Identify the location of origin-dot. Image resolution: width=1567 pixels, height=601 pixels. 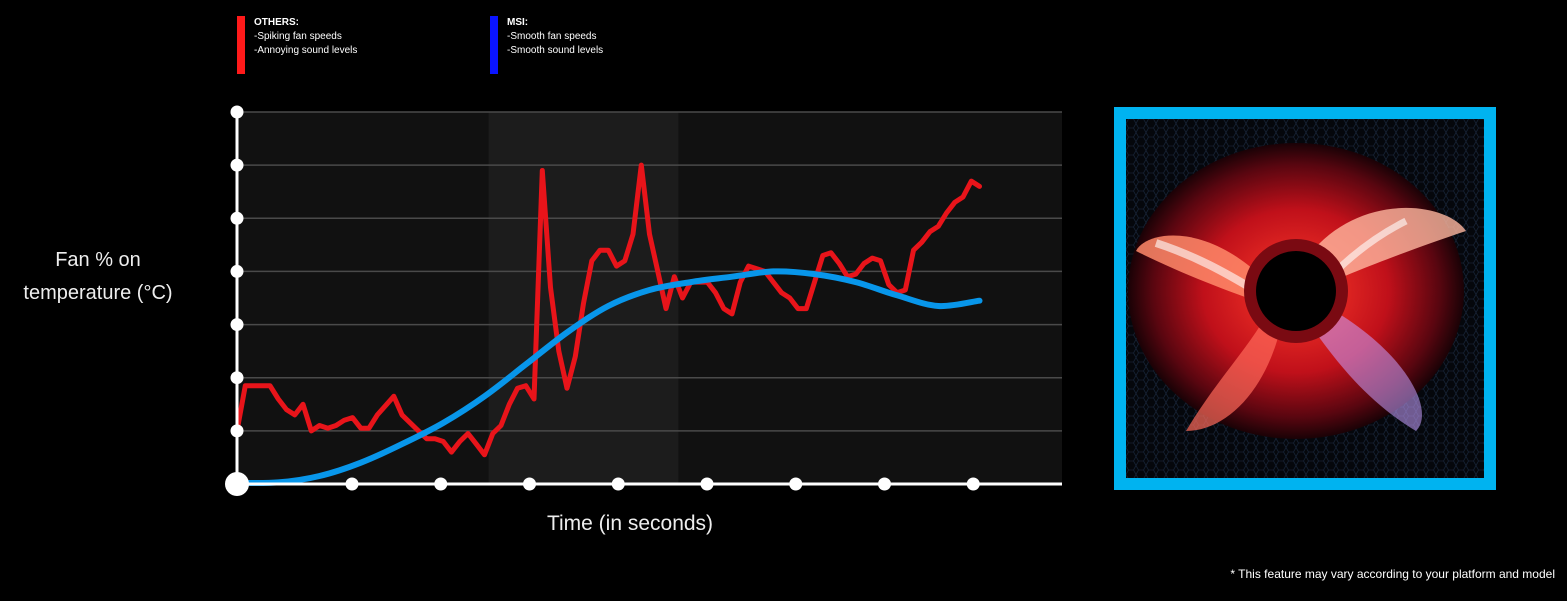
(237, 484).